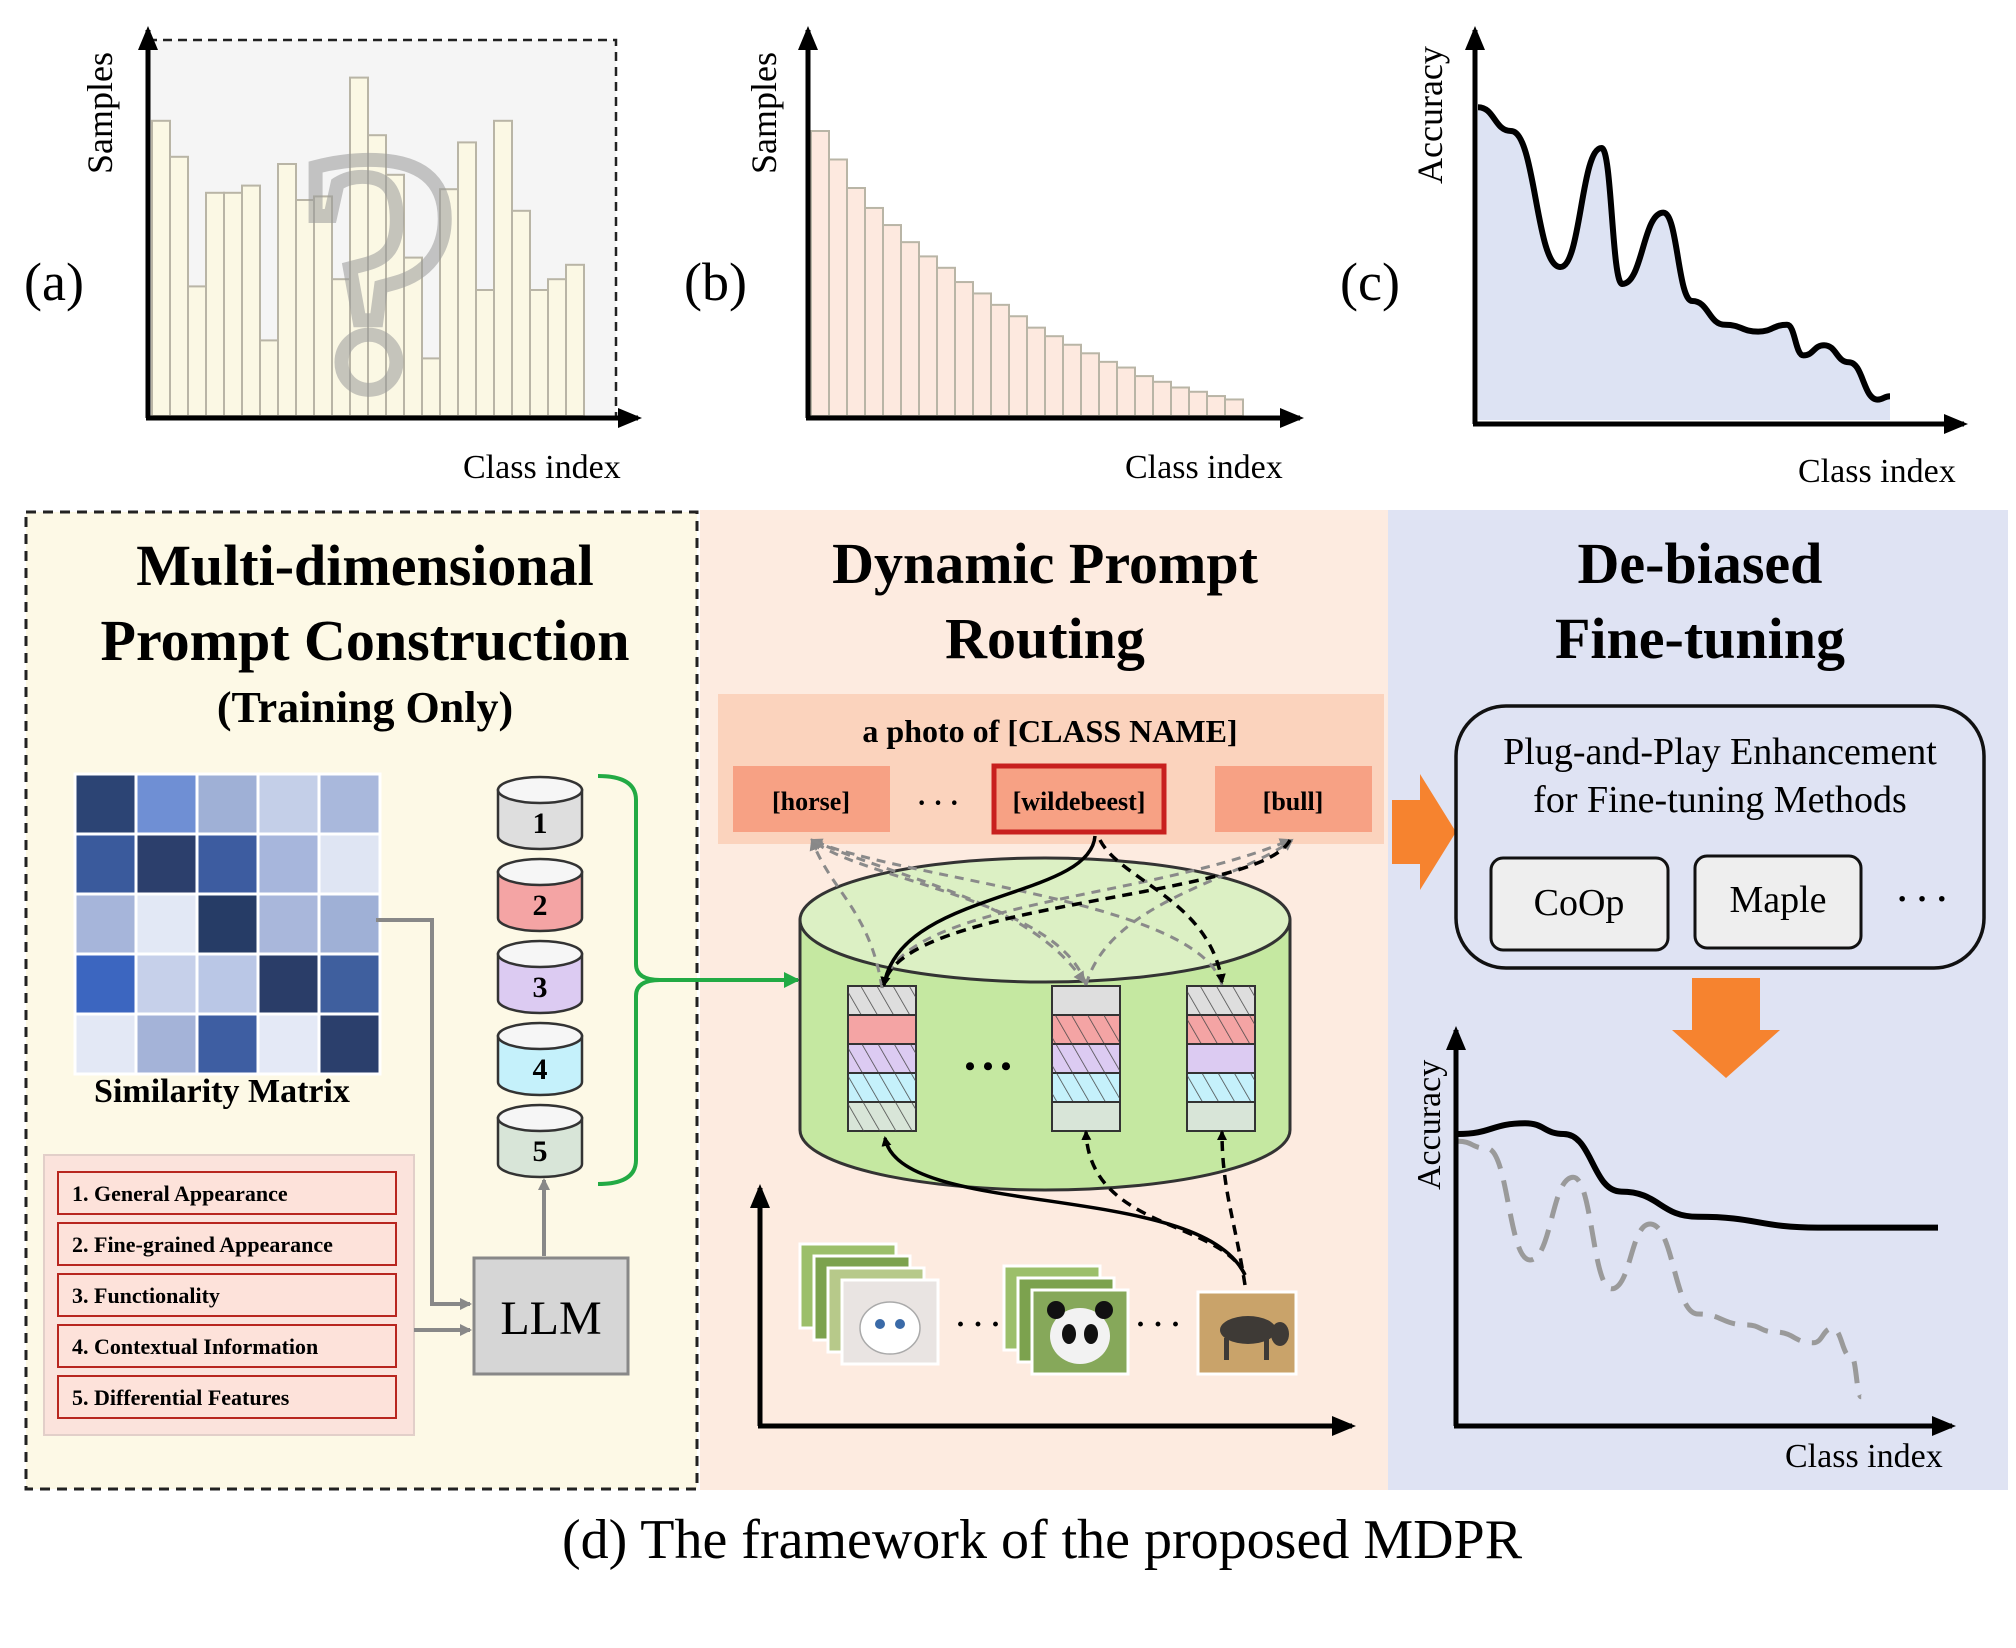 This screenshot has height=1648, width=2016. I want to click on class-token-wildebeest, so click(1079, 799).